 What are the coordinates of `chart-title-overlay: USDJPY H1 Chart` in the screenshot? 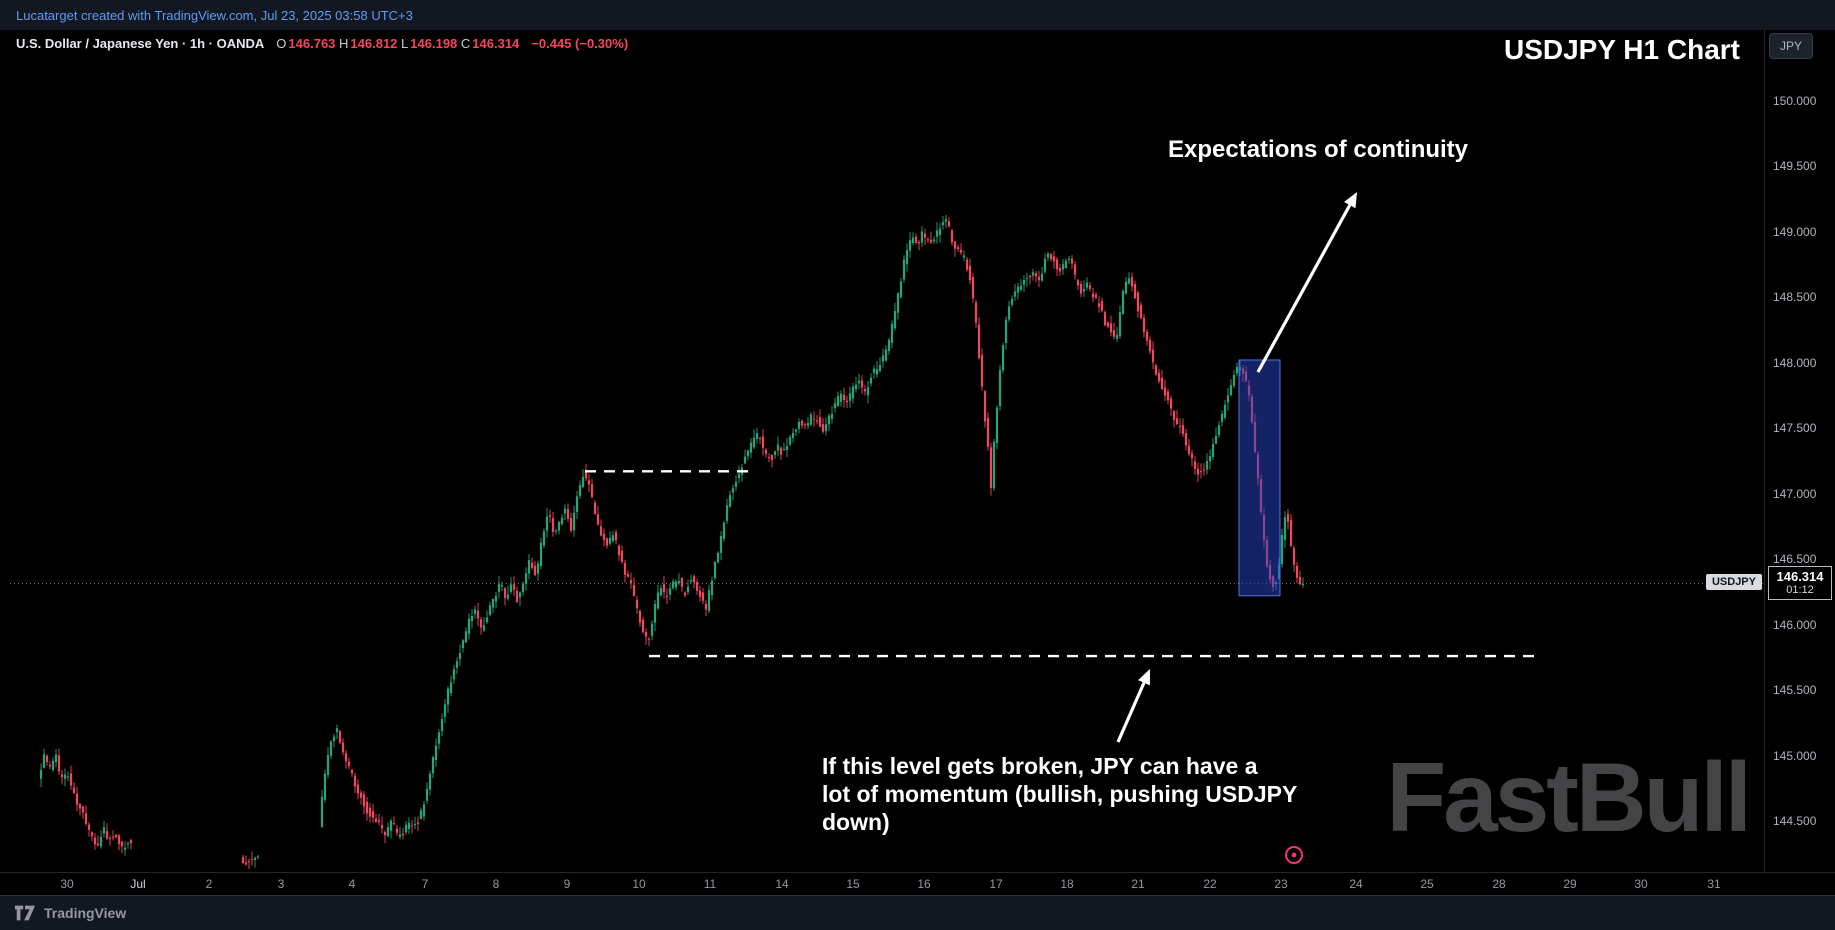 It's located at (1621, 49).